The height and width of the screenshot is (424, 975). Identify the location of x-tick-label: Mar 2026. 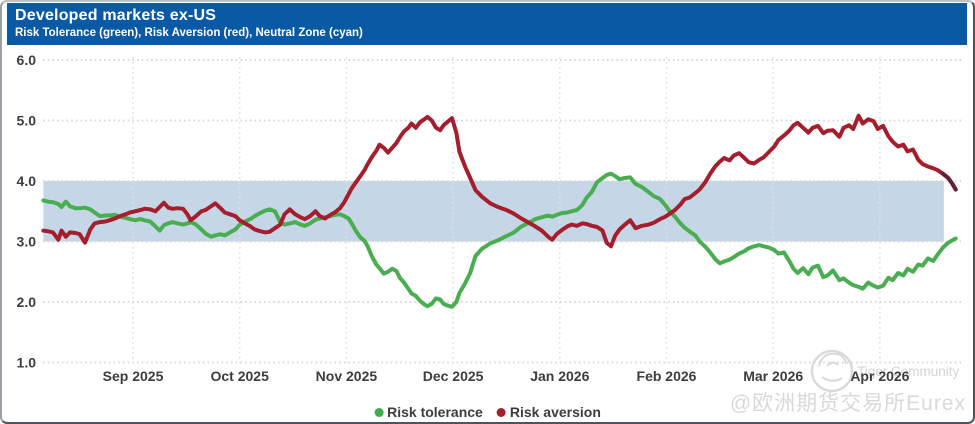
(773, 376).